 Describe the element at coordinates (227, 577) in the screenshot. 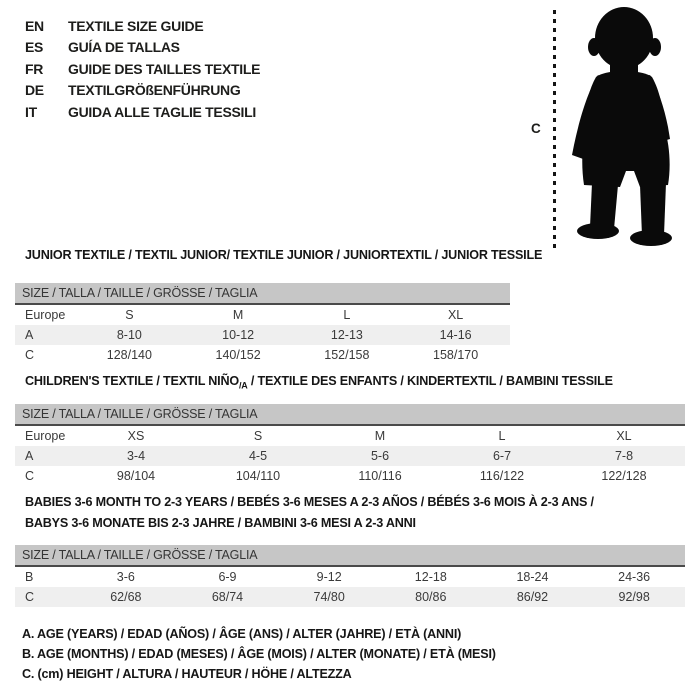

I see `cell: 6-9` at that location.